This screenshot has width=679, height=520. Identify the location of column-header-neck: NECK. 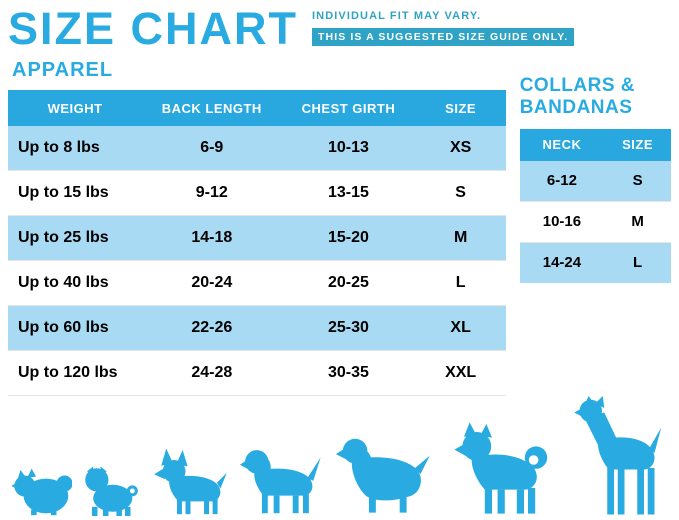
(562, 144).